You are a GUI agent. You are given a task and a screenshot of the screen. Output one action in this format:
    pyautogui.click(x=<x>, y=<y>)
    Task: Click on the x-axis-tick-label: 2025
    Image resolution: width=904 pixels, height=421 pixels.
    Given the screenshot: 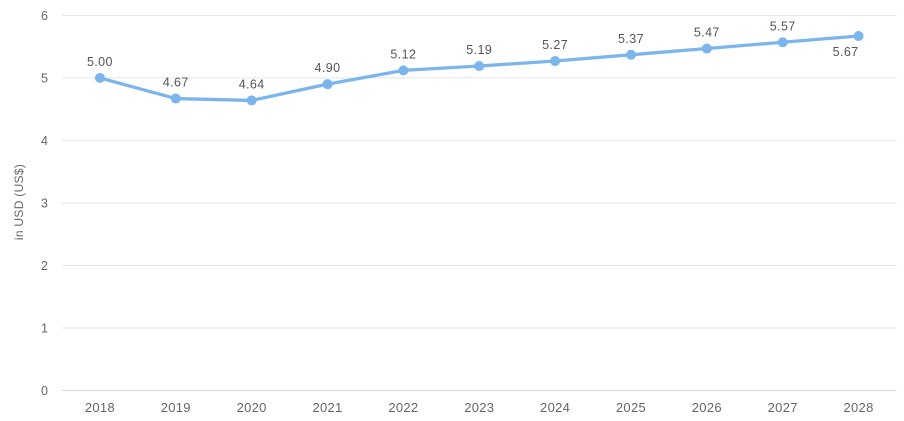 What is the action you would take?
    pyautogui.click(x=631, y=407)
    